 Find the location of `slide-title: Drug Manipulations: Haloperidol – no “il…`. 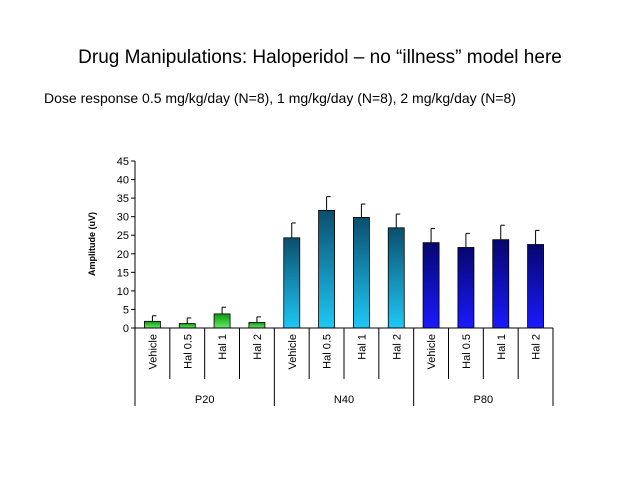

slide-title: Drug Manipulations: Haloperidol – no “il… is located at coordinates (320, 57).